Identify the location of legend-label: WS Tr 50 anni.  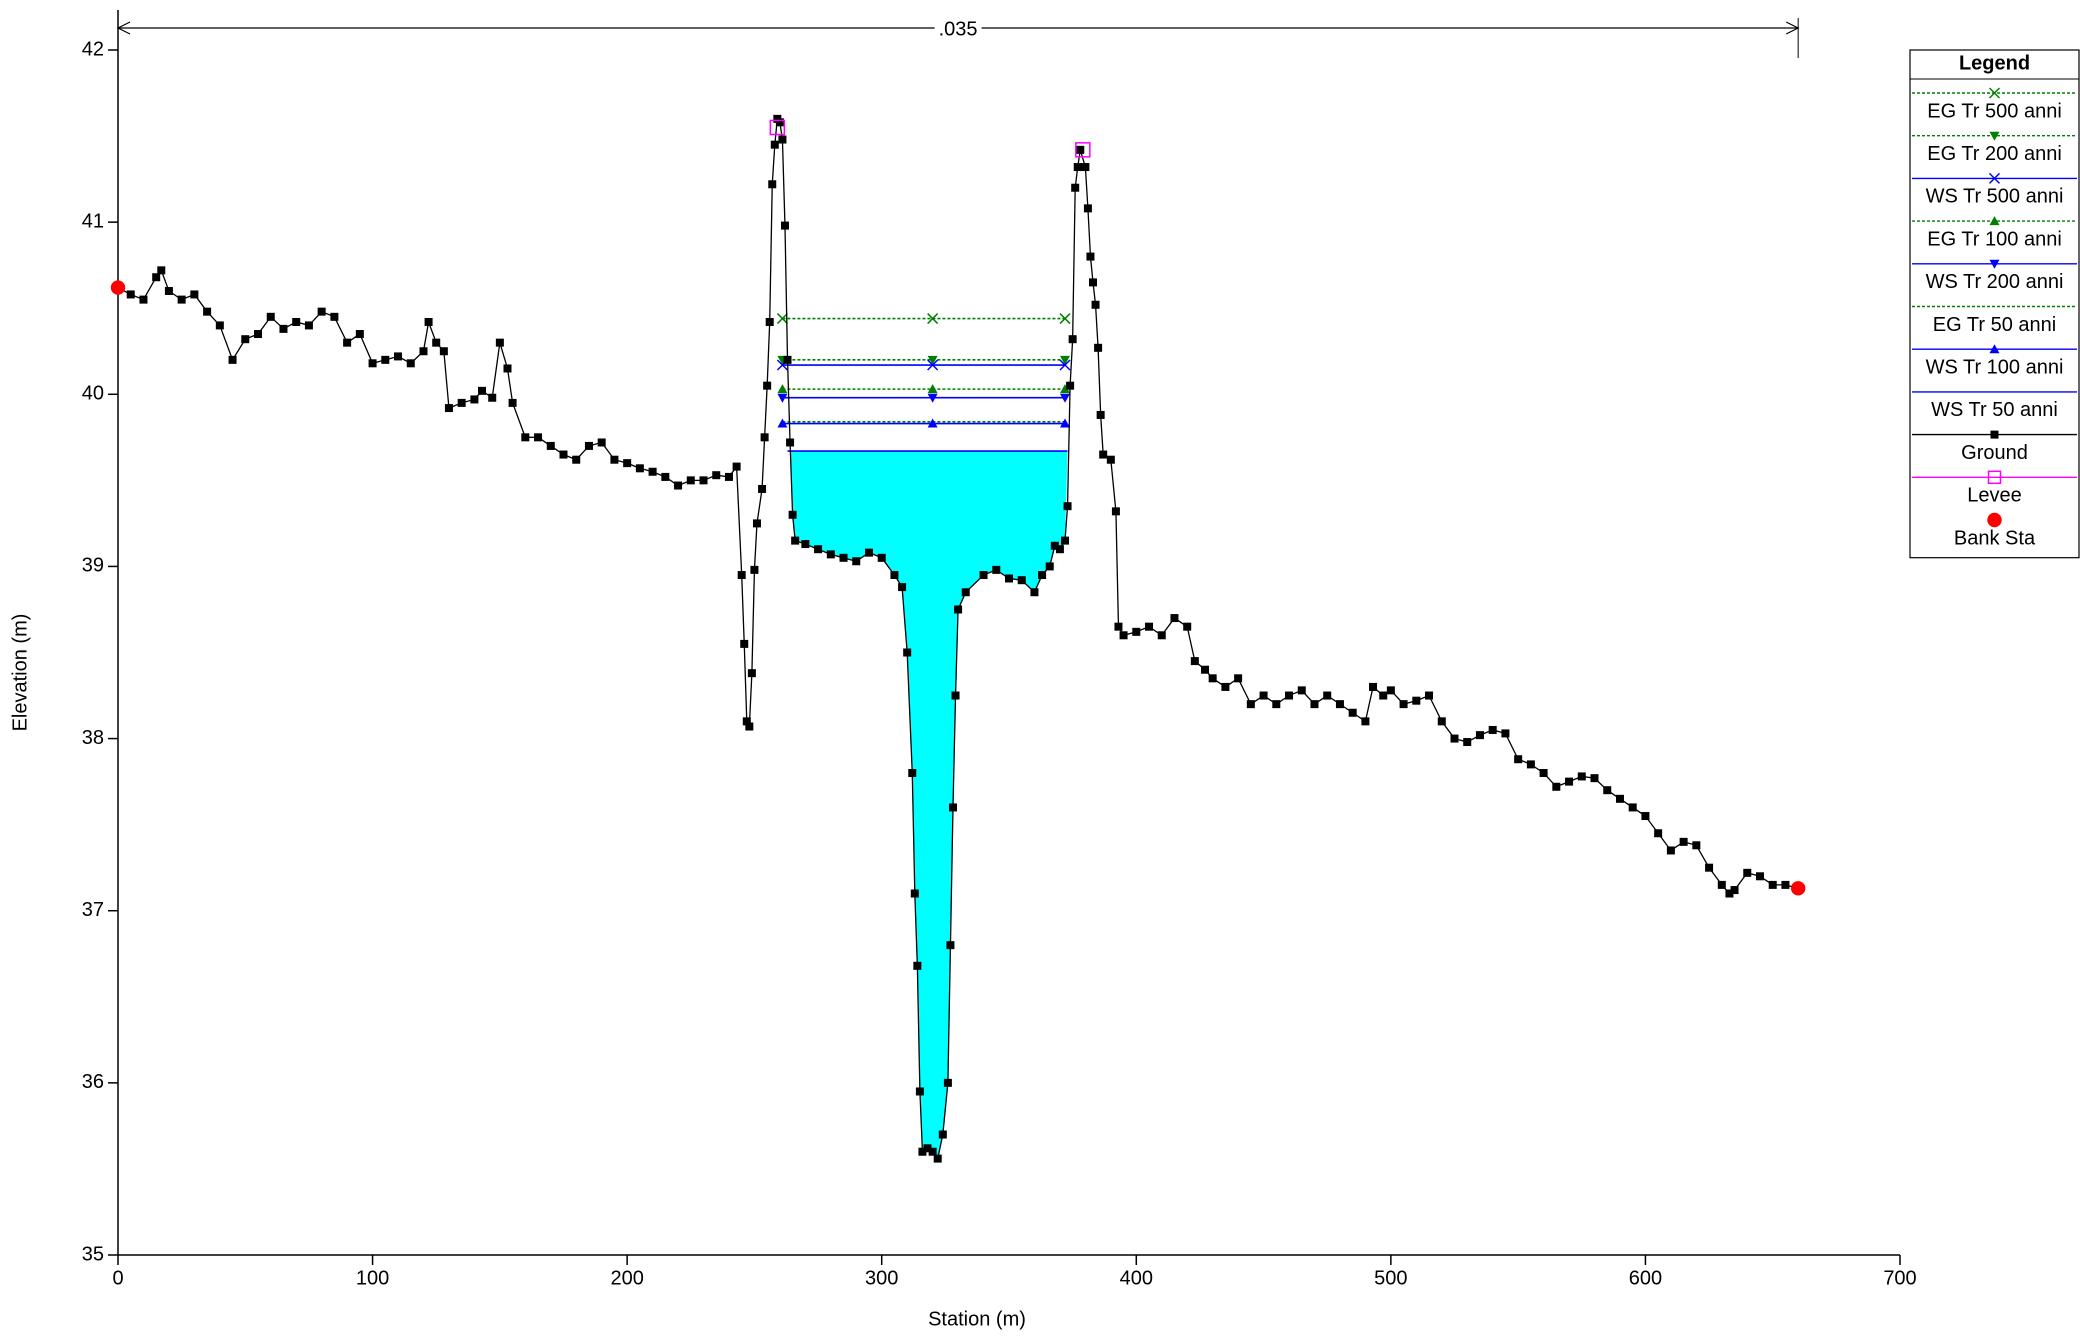
(1994, 410).